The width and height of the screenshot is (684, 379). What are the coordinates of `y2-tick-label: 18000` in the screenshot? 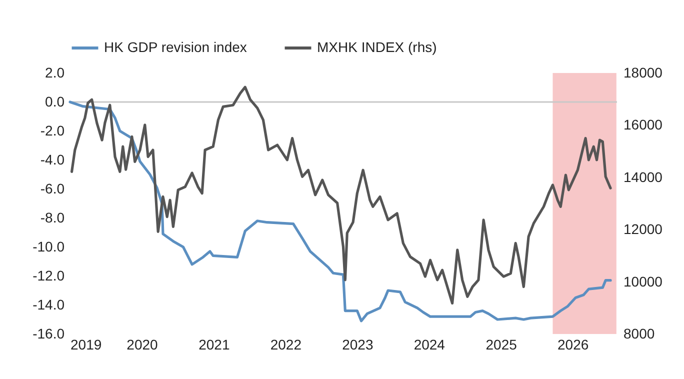 It's located at (643, 72).